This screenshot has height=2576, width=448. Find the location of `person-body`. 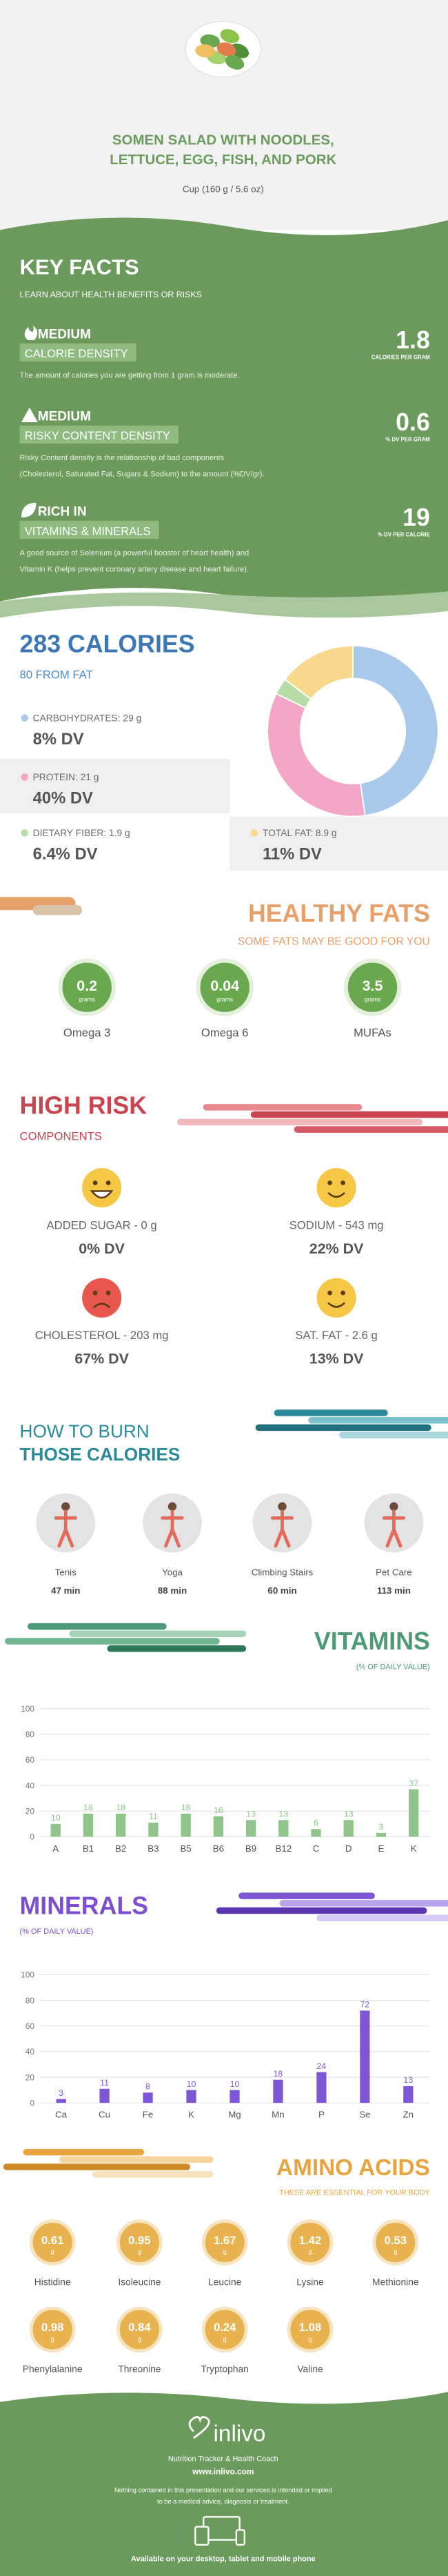

person-body is located at coordinates (172, 1528).